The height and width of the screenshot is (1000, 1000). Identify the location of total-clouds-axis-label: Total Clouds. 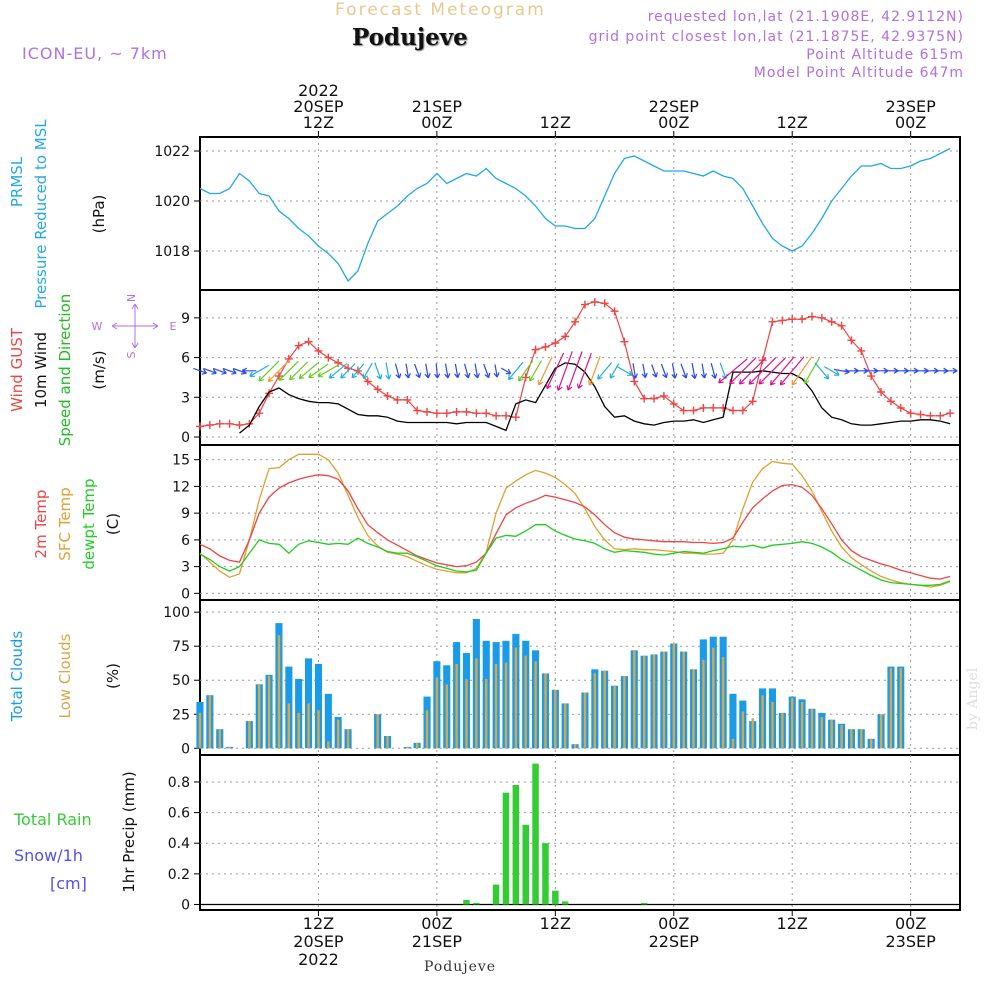
(17, 677).